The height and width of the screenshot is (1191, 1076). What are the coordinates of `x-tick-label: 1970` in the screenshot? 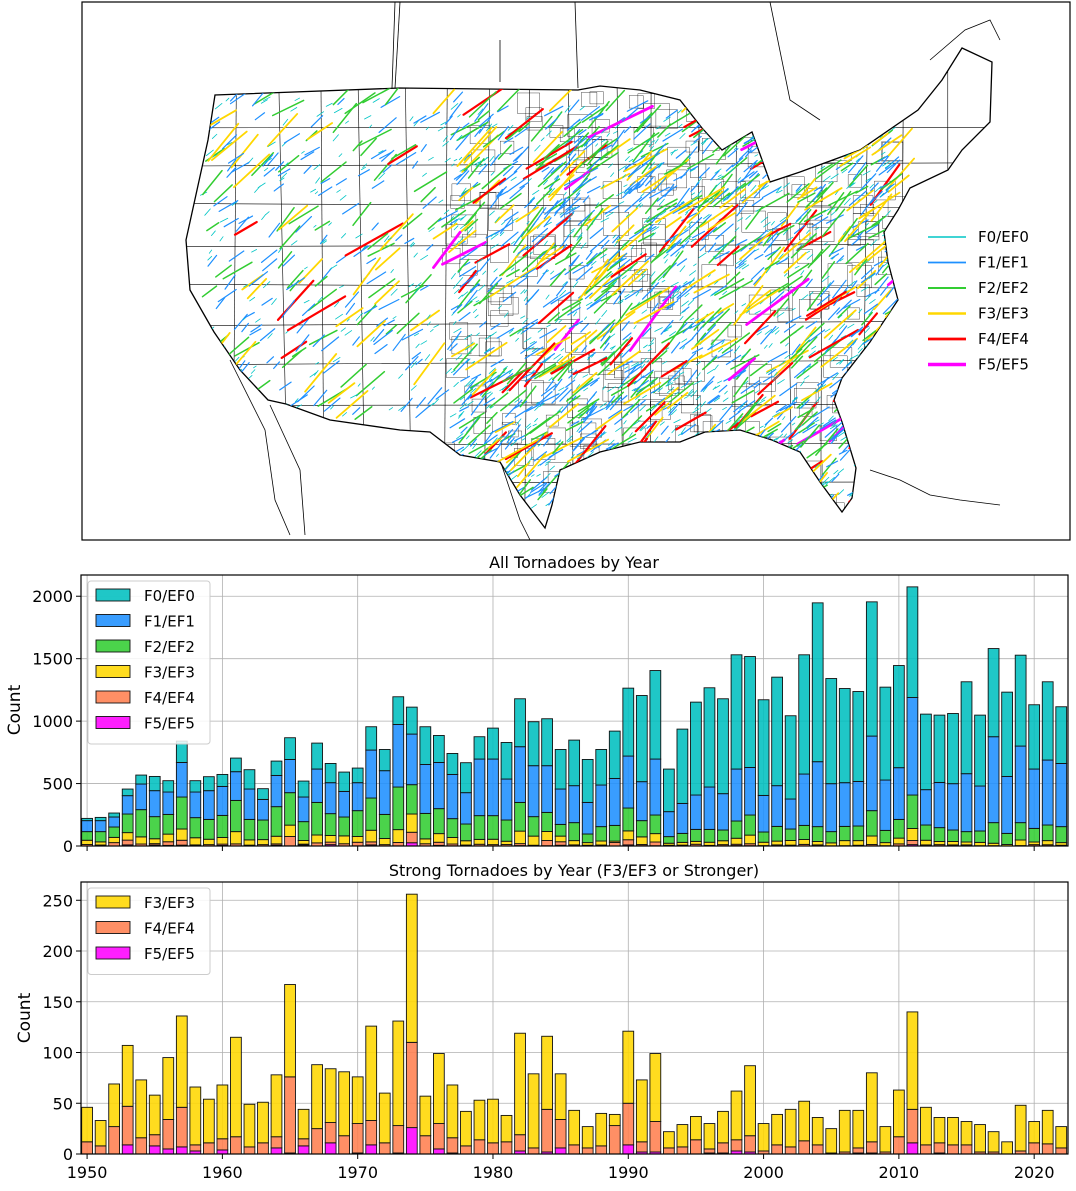 It's located at (357, 1172).